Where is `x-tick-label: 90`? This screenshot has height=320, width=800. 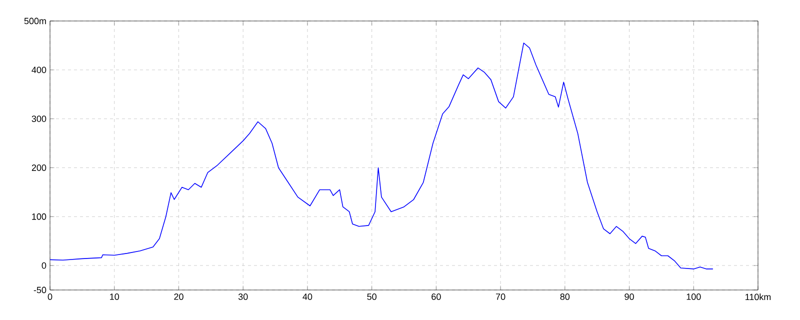 x-tick-label: 90 is located at coordinates (629, 297).